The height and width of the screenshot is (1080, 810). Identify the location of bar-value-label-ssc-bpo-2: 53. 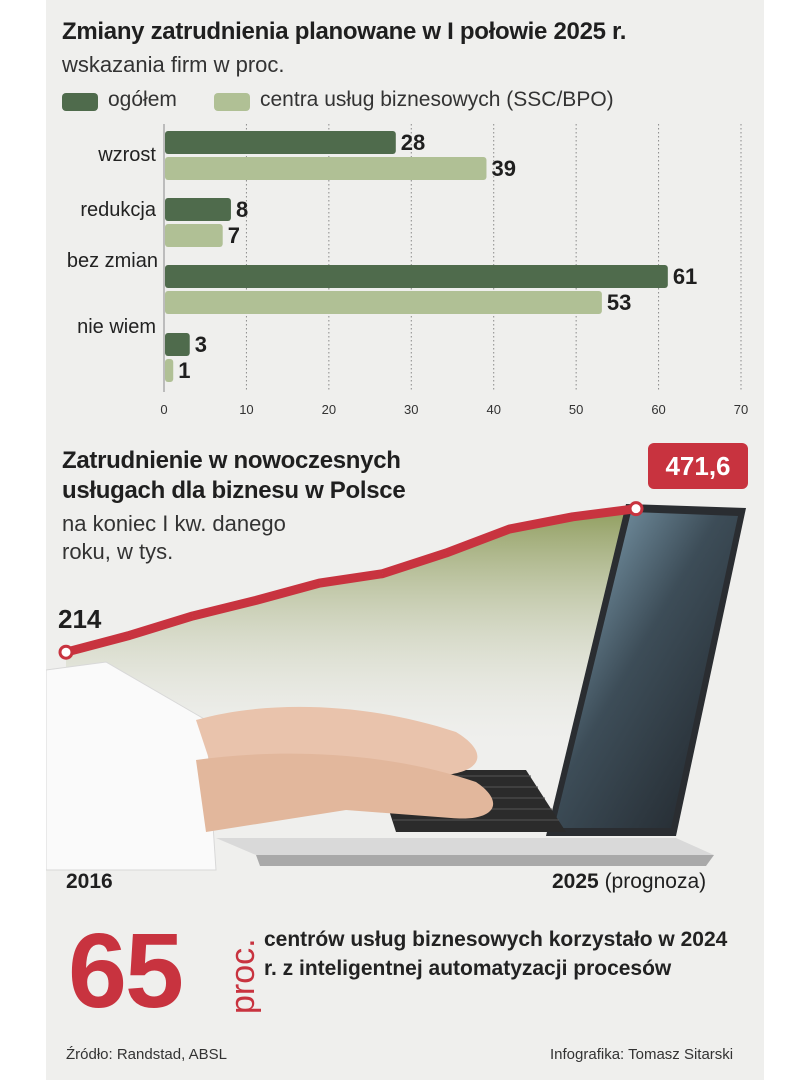
(619, 302).